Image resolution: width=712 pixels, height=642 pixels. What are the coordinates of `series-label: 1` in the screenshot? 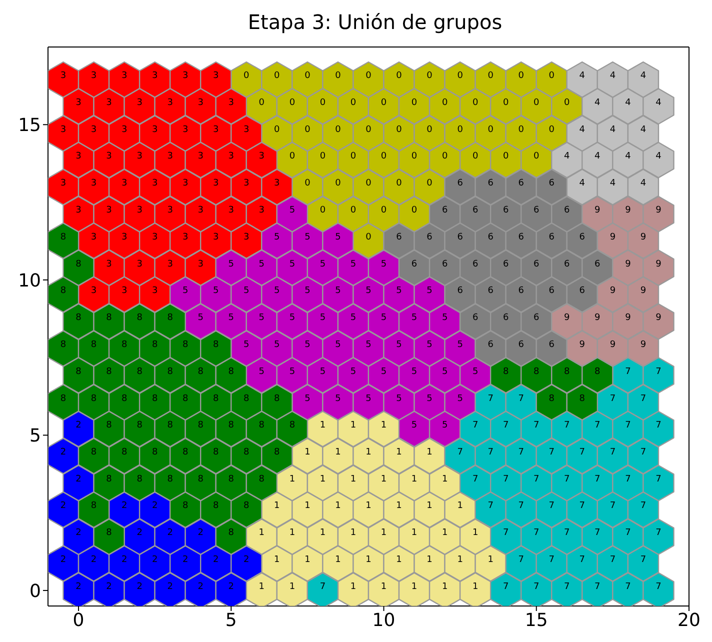 It's located at (292, 479).